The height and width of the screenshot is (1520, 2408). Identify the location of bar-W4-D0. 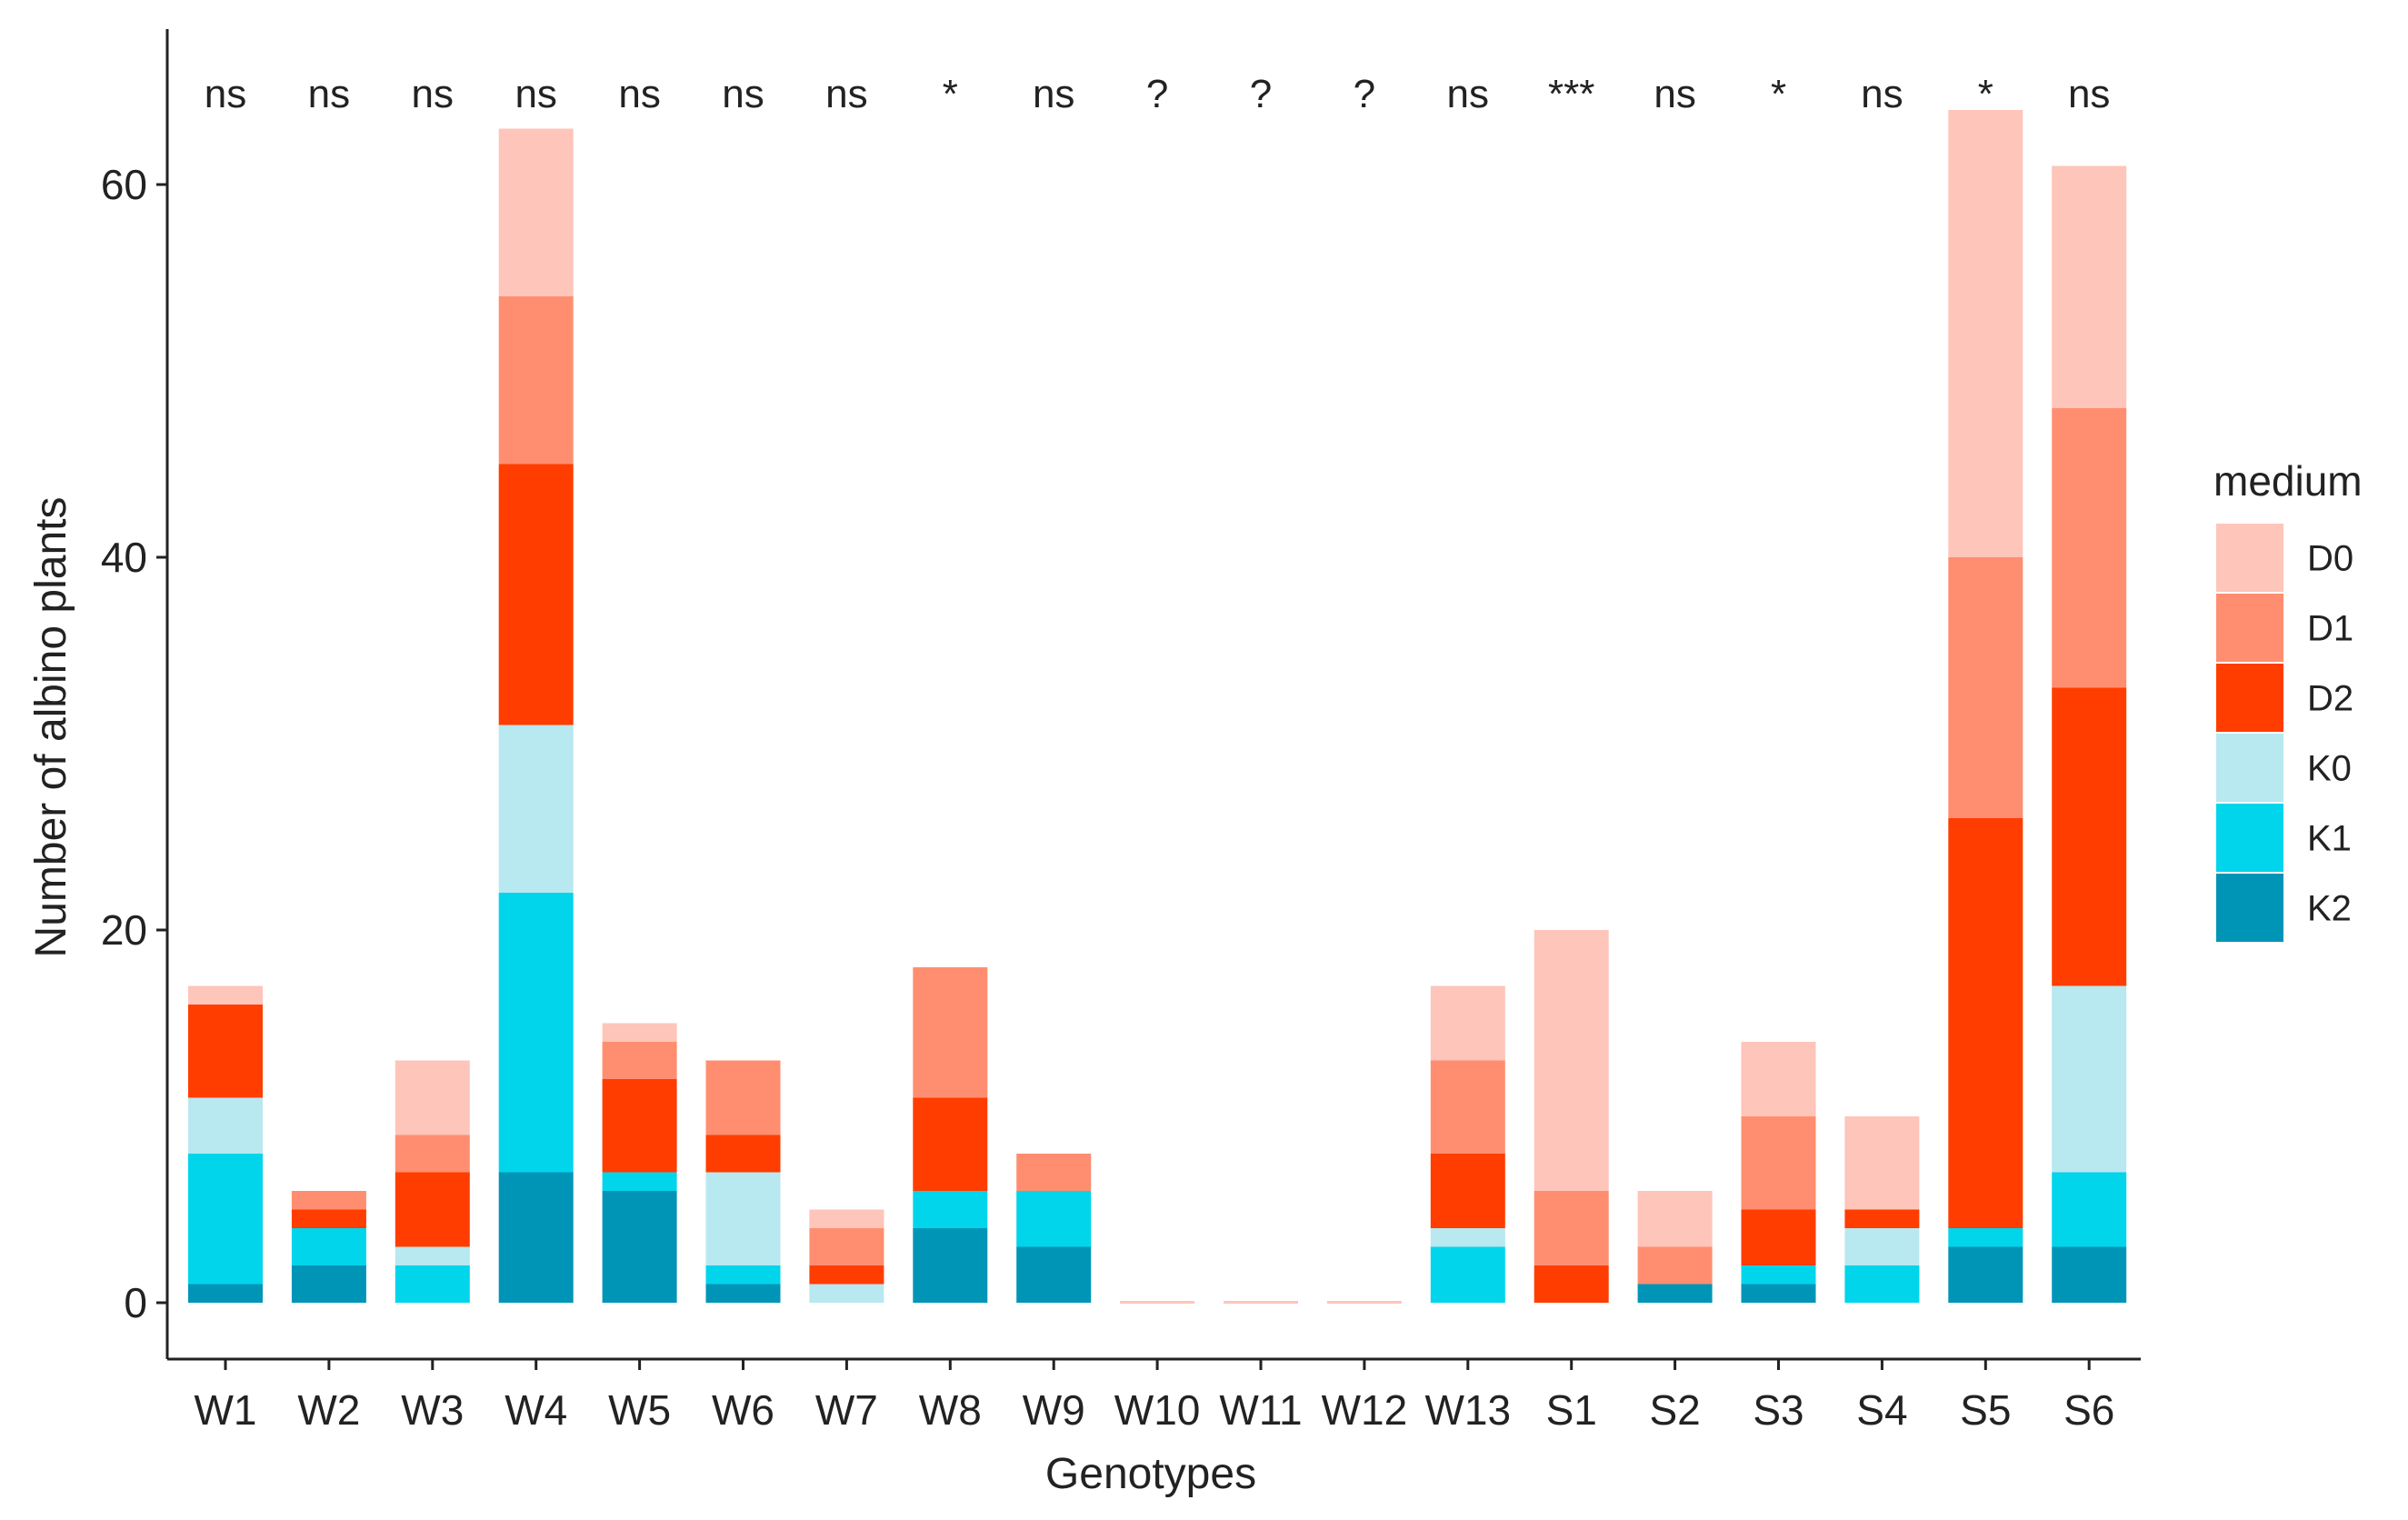
(536, 212).